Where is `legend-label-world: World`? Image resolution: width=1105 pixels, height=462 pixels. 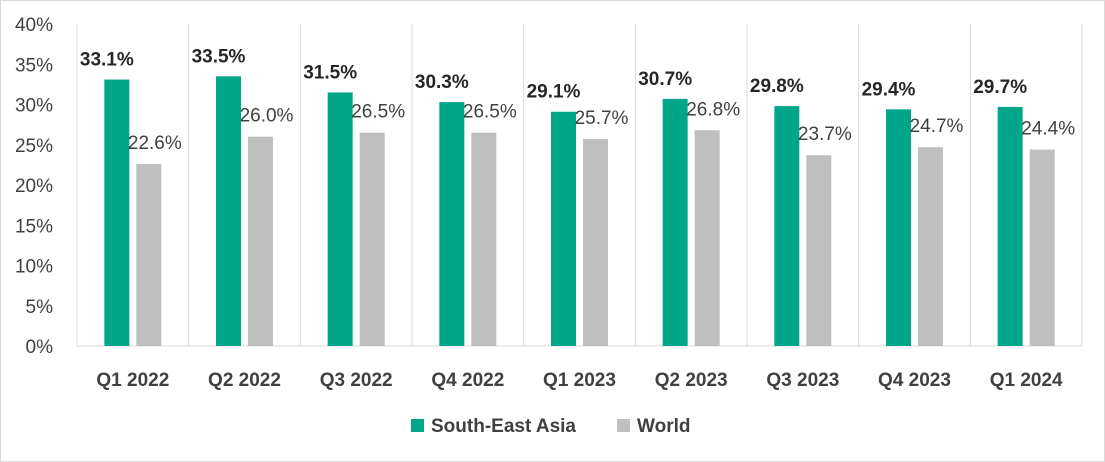 legend-label-world: World is located at coordinates (663, 426).